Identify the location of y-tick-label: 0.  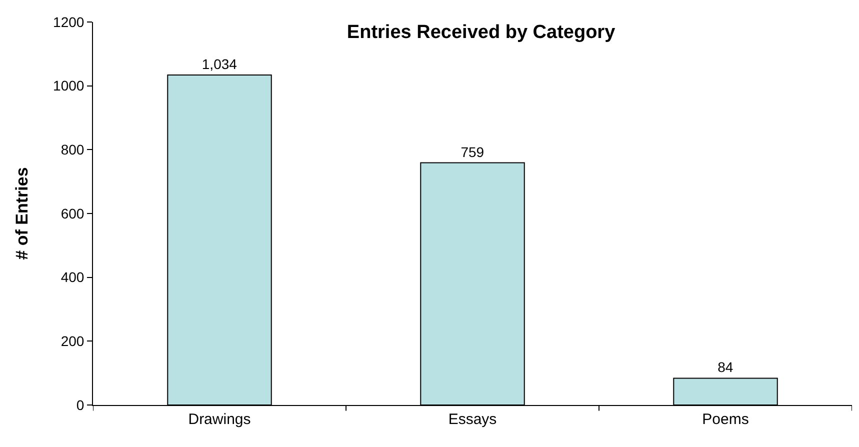
(80, 404).